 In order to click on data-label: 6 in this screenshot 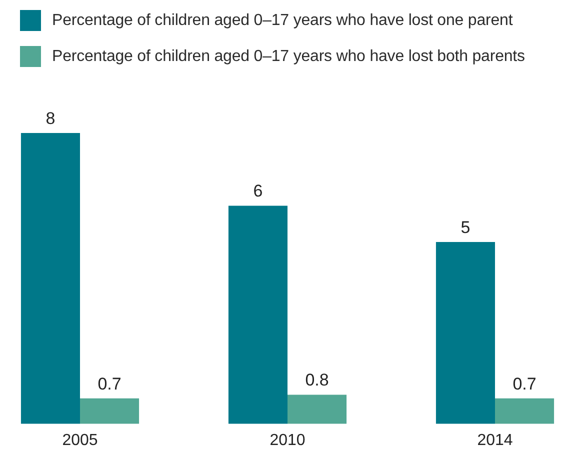, I will do `click(258, 191)`.